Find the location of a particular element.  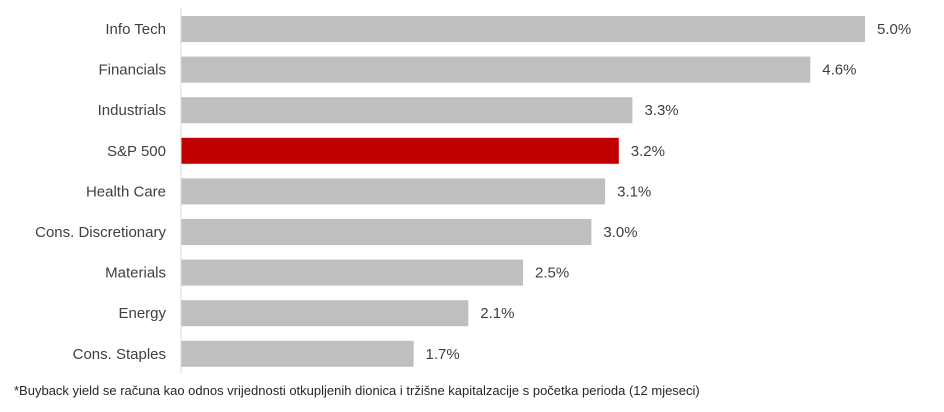

bar-materials is located at coordinates (352, 272).